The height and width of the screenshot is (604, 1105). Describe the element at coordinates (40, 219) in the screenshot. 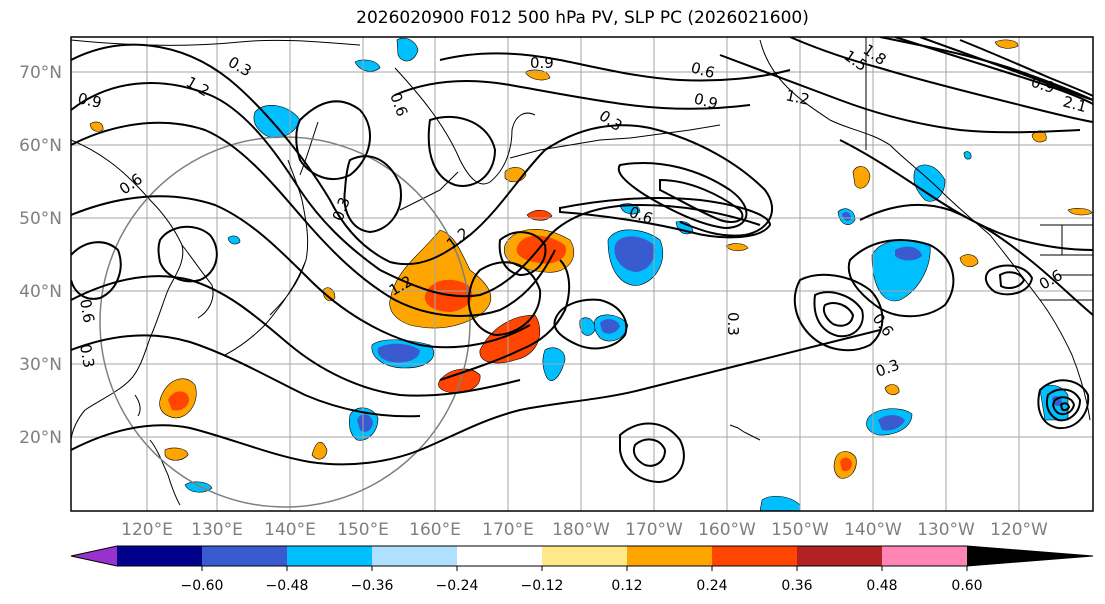

I see `latitude-label: 50°N` at that location.